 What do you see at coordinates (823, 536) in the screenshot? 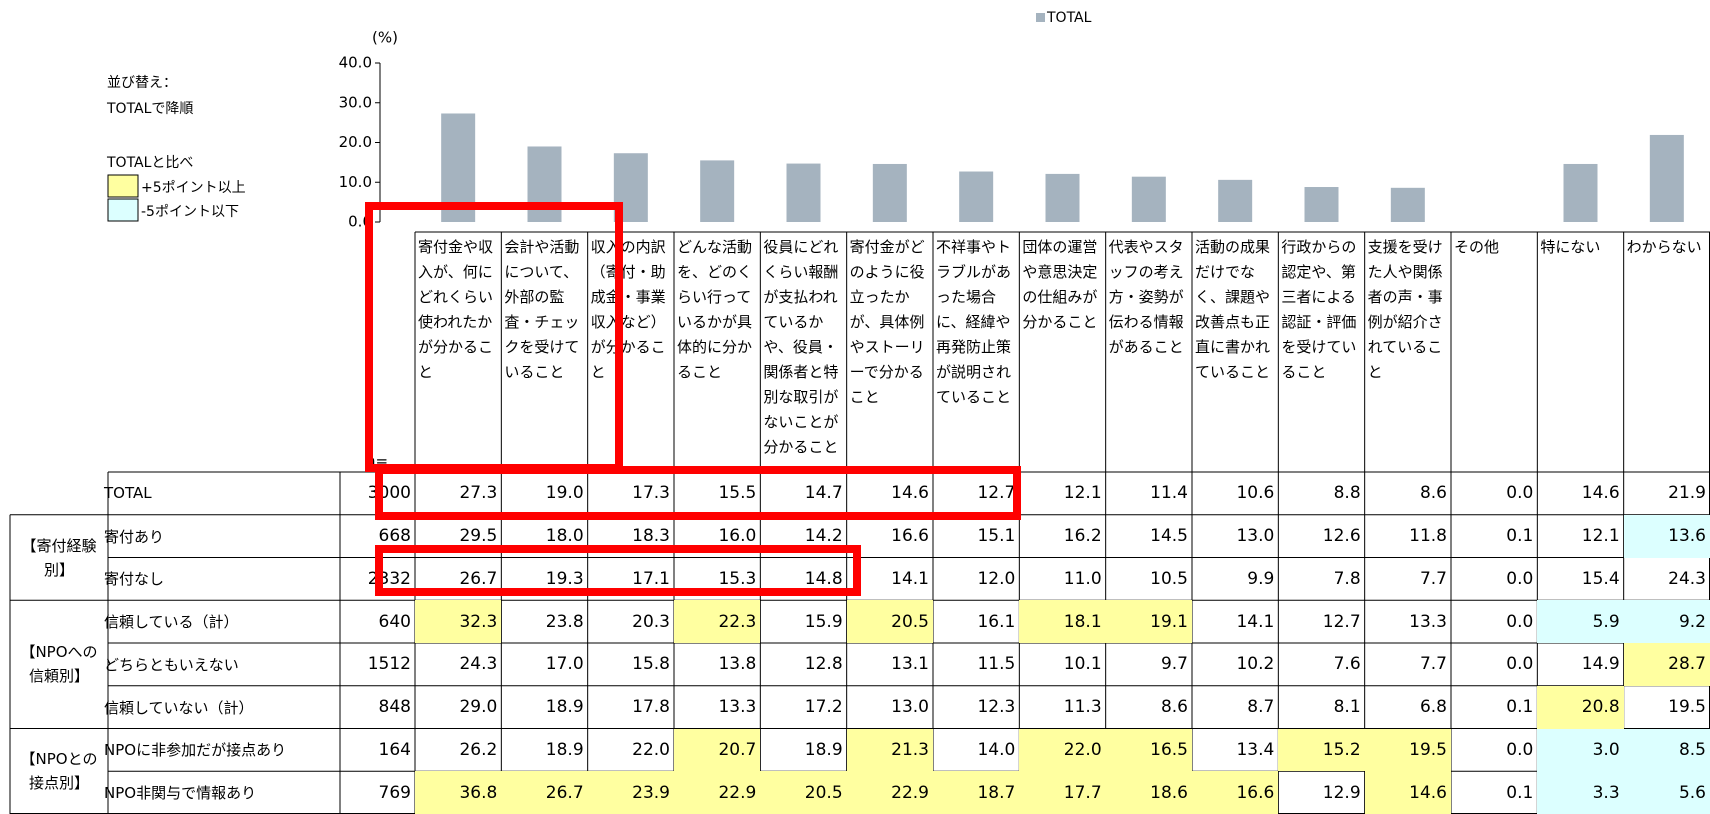
I see `table-cell: 14.2` at bounding box center [823, 536].